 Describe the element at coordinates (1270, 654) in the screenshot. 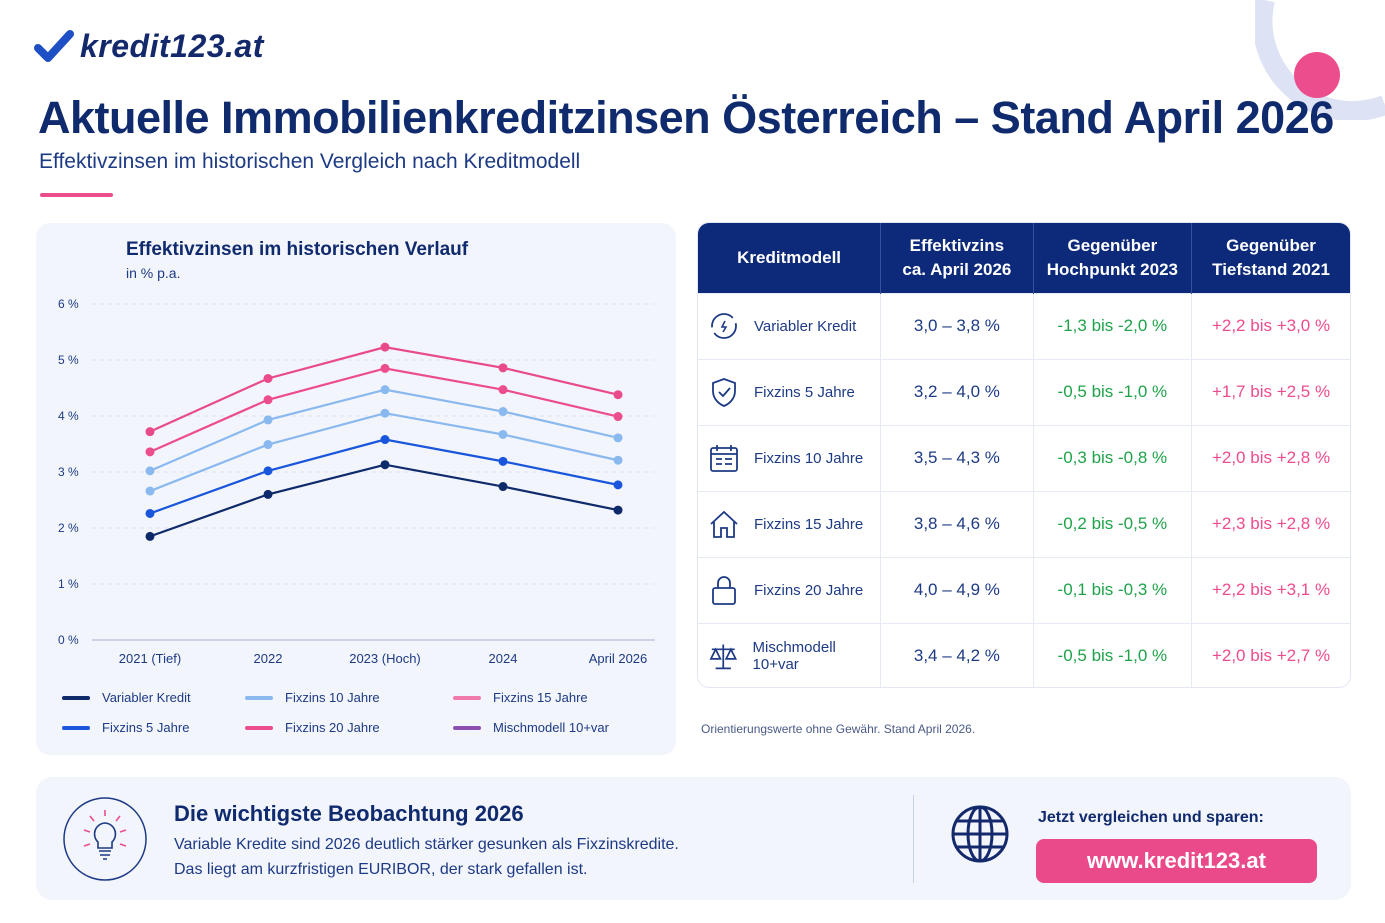

I see `vs-low-cell: +2,0 bis +2,7 %` at that location.